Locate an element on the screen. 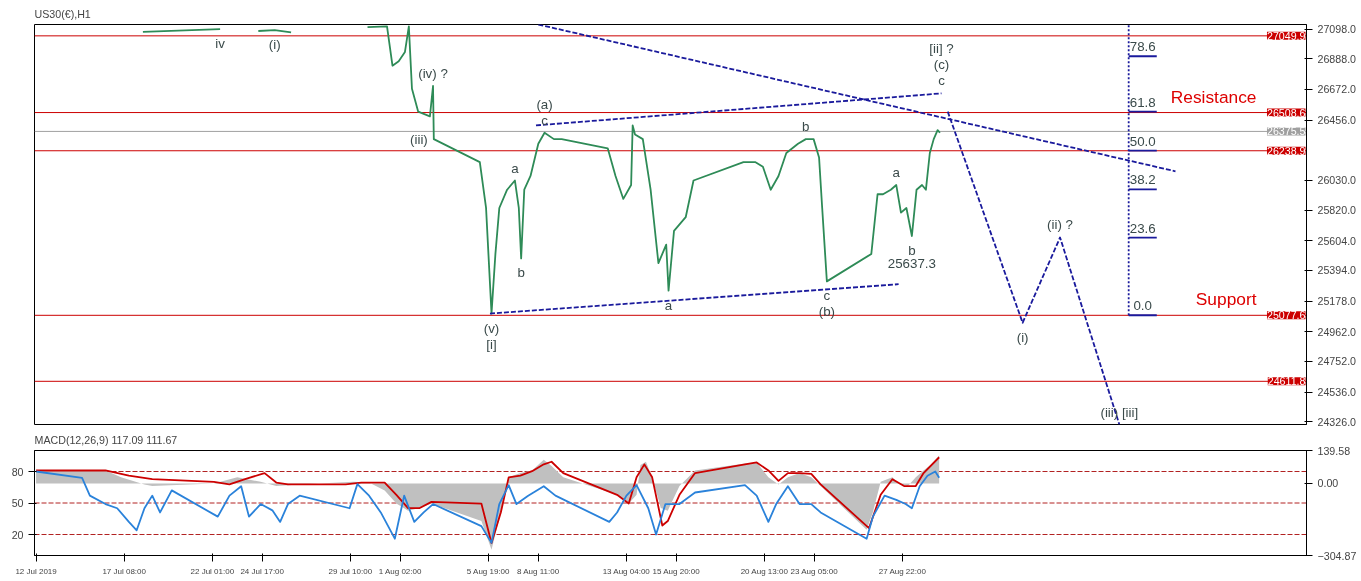 Image resolution: width=1361 pixels, height=581 pixels. annotation: 25637.3 is located at coordinates (911, 264).